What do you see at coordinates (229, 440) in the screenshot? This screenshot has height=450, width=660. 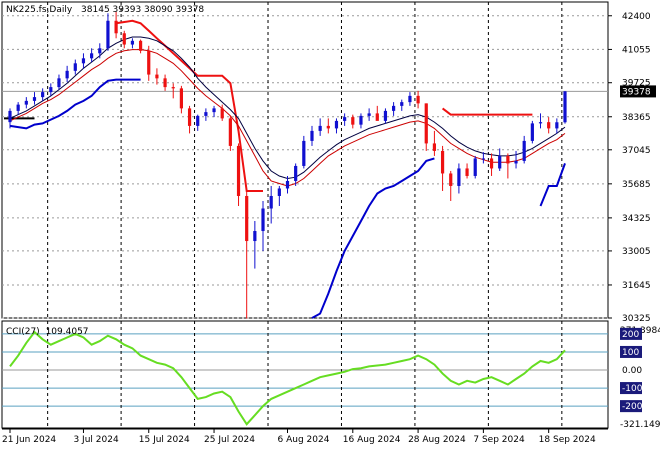 I see `x-tick-label: 25 Jul 2024` at bounding box center [229, 440].